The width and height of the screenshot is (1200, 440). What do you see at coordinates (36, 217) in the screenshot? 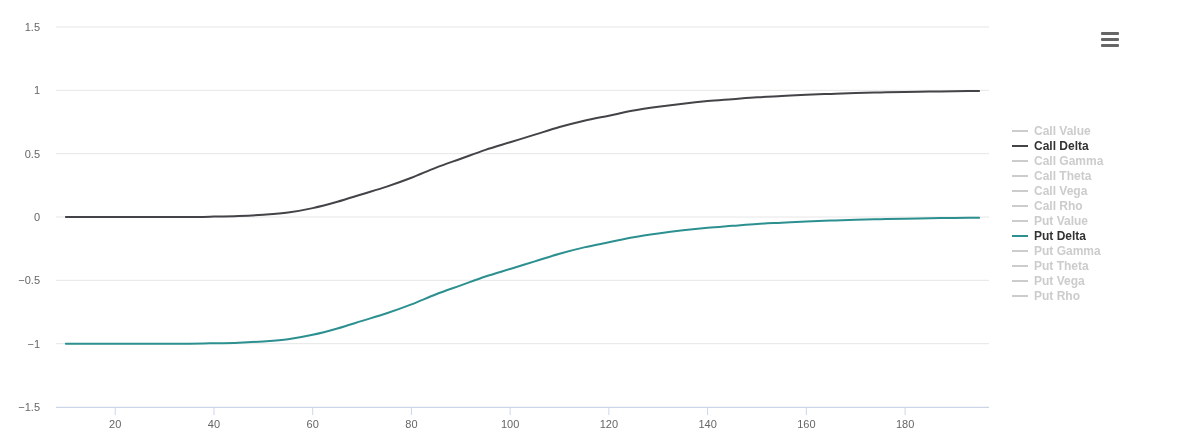
I see `y-tick-label: 0` at bounding box center [36, 217].